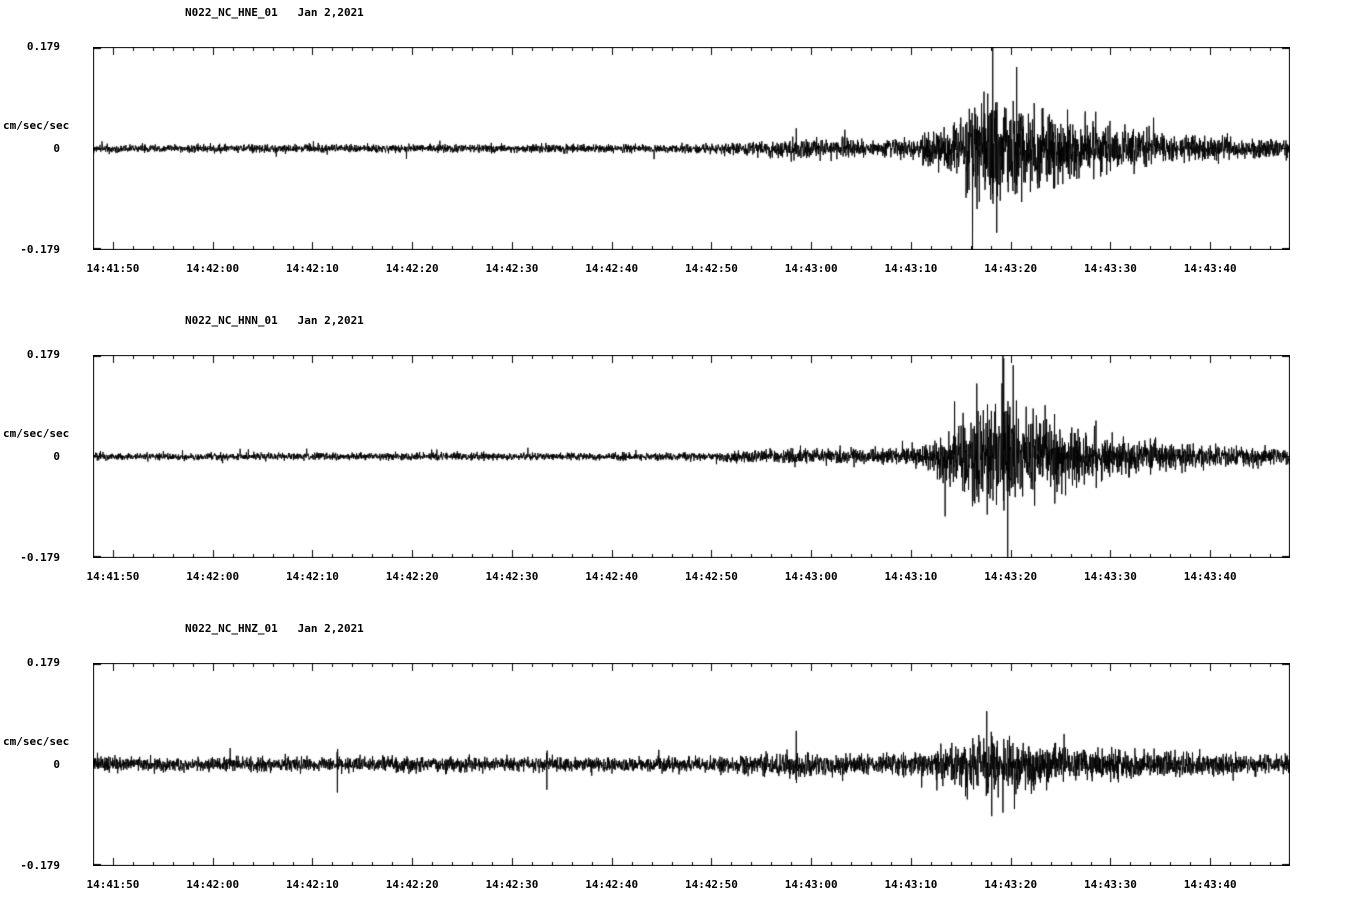  What do you see at coordinates (274, 12) in the screenshot?
I see `trace-title: N022_NC_HNE_01 Jan 2,2021` at bounding box center [274, 12].